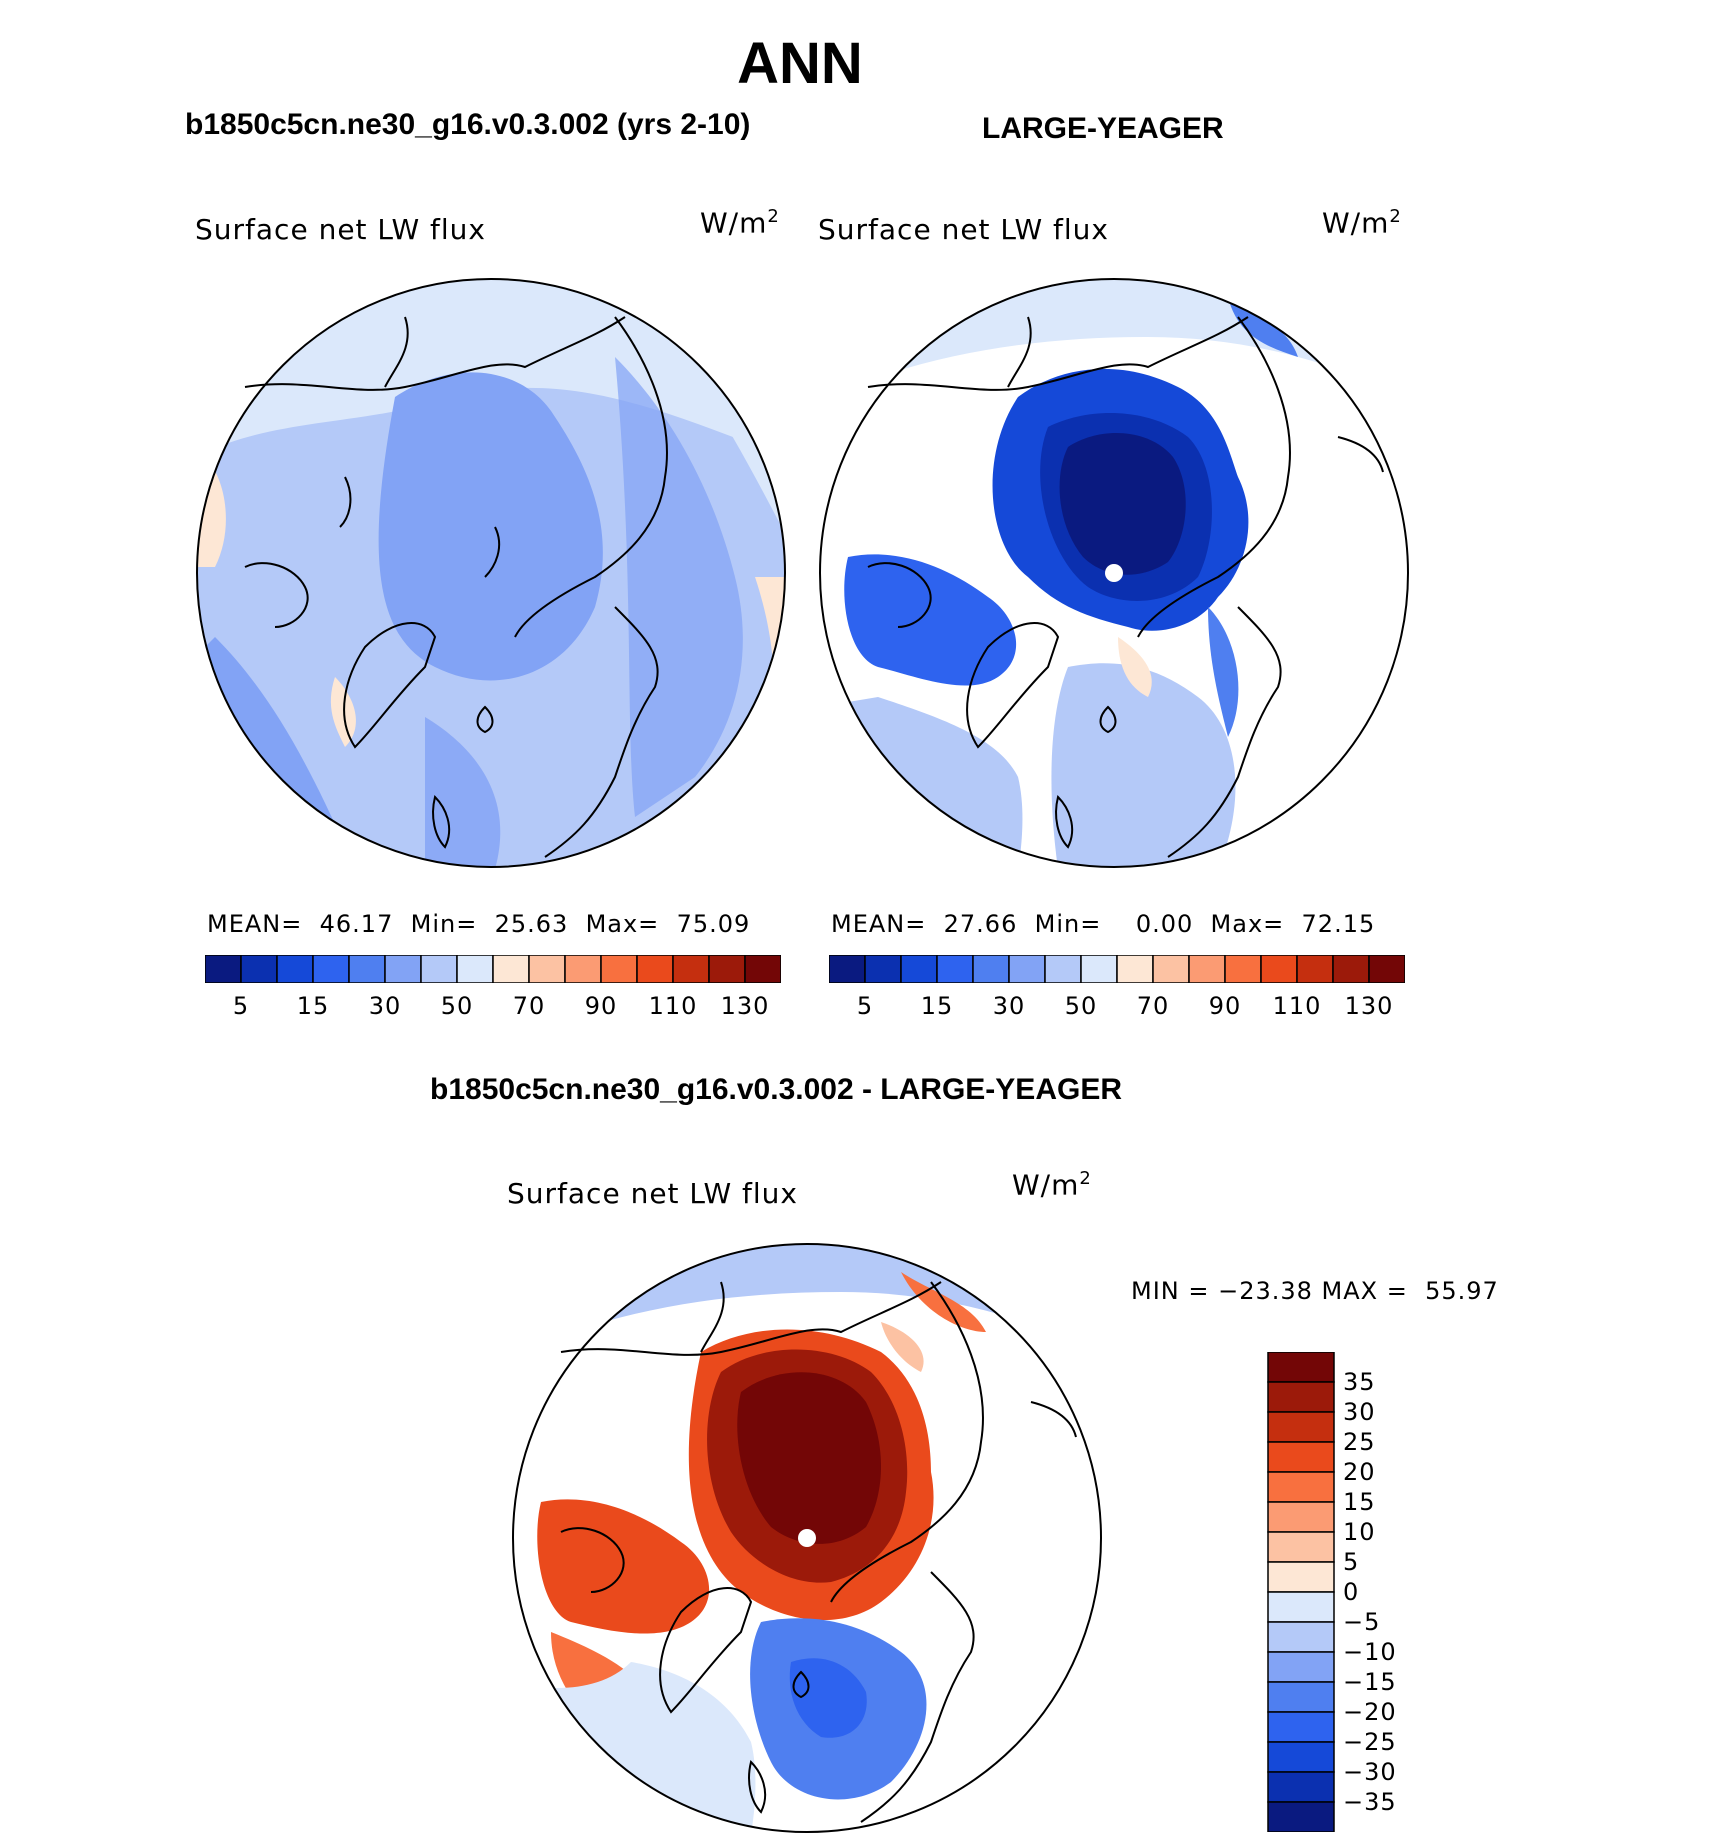 The width and height of the screenshot is (1710, 1840). Describe the element at coordinates (800, 63) in the screenshot. I see `main-title: ANN` at that location.